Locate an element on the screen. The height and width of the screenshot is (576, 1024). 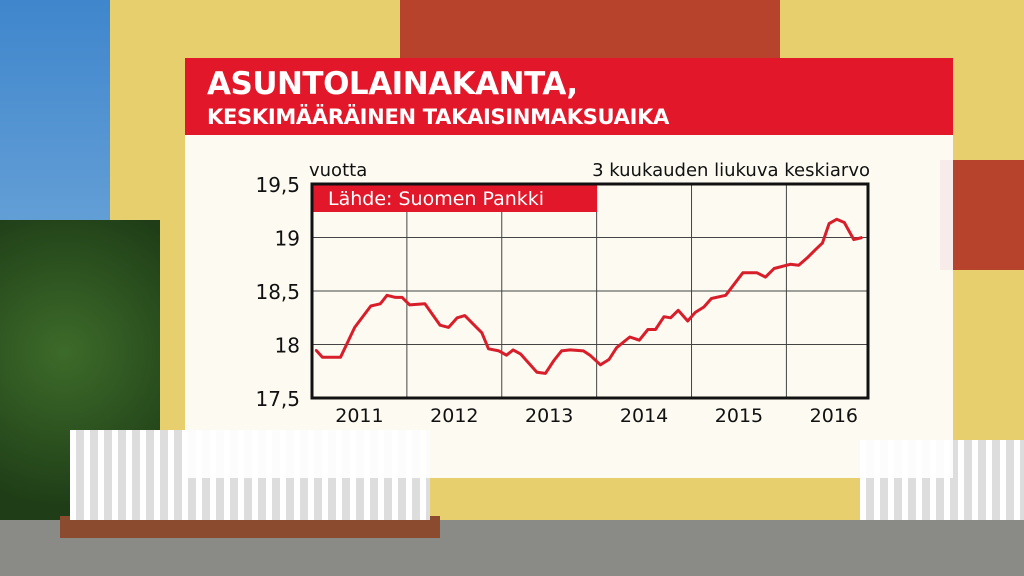
x-tick-label: 2015 is located at coordinates (739, 416).